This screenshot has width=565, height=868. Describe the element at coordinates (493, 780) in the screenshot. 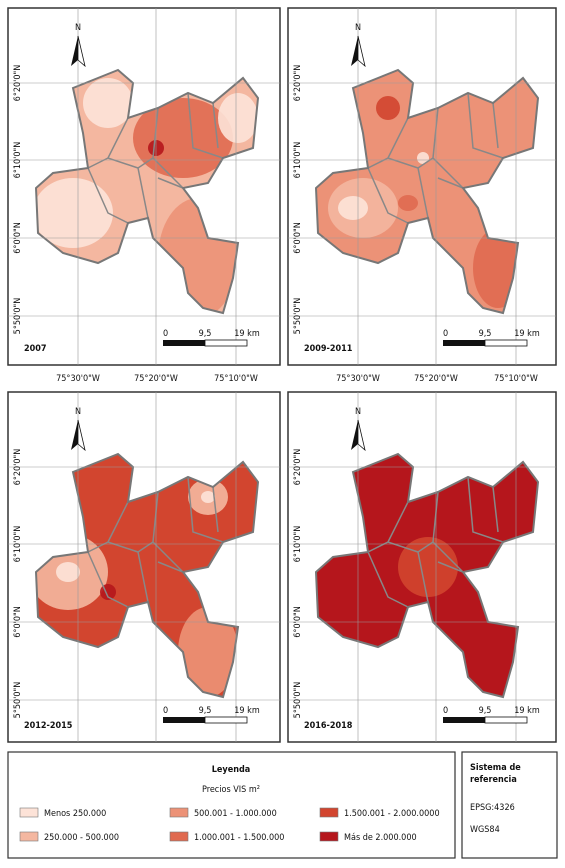

I see `reference-title-line: referencia` at that location.